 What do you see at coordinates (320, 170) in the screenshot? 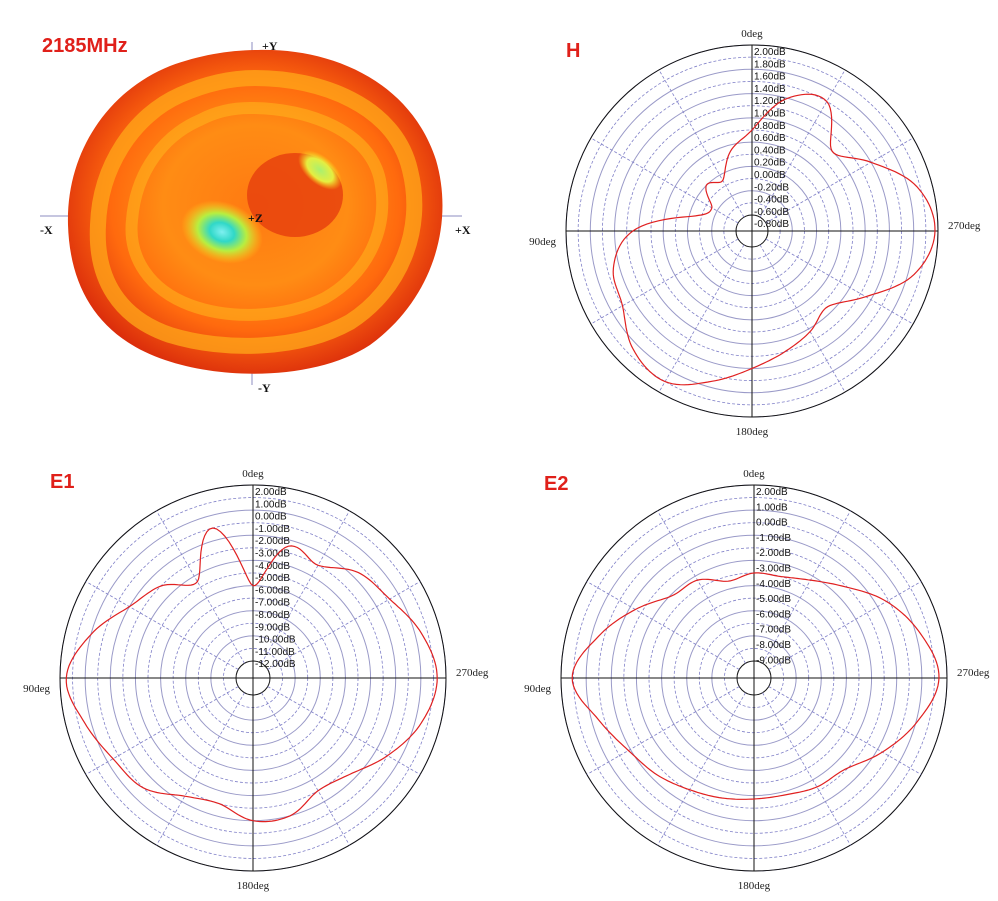
I see `hot-spot-secondary` at bounding box center [320, 170].